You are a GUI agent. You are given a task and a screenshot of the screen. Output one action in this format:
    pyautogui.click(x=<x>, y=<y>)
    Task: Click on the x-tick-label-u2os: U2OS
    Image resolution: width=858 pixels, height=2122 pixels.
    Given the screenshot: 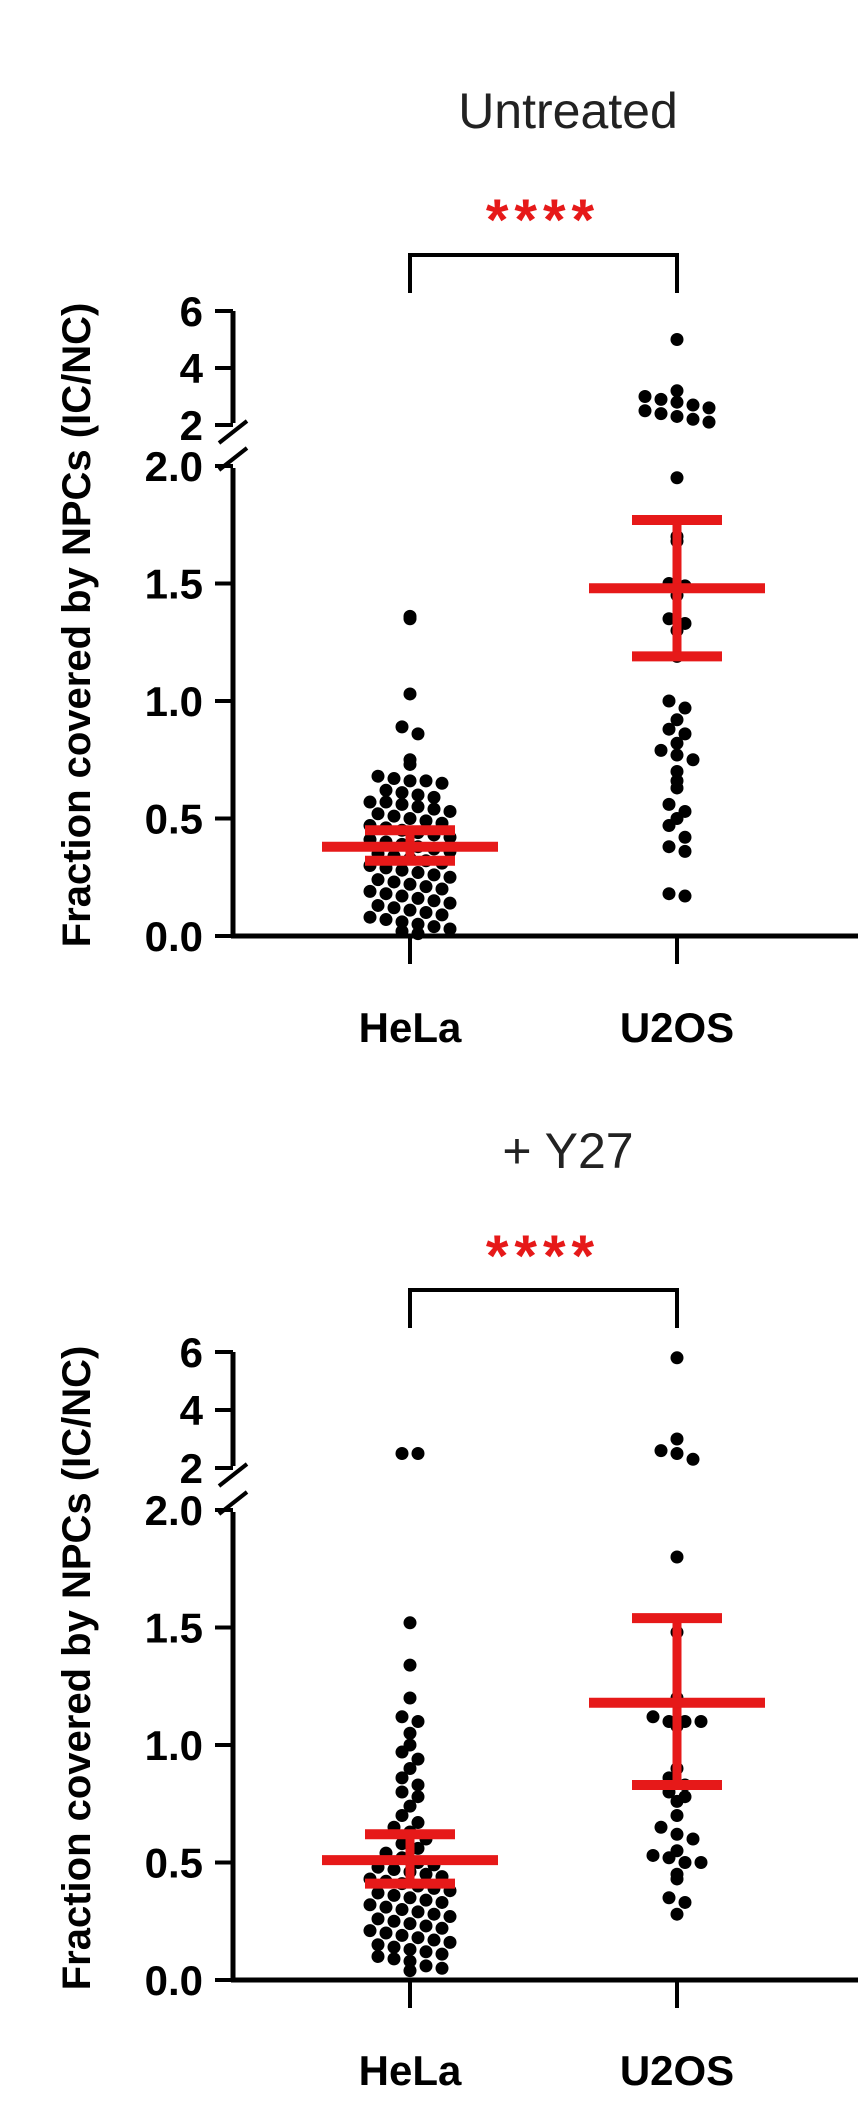 What is the action you would take?
    pyautogui.click(x=677, y=2070)
    